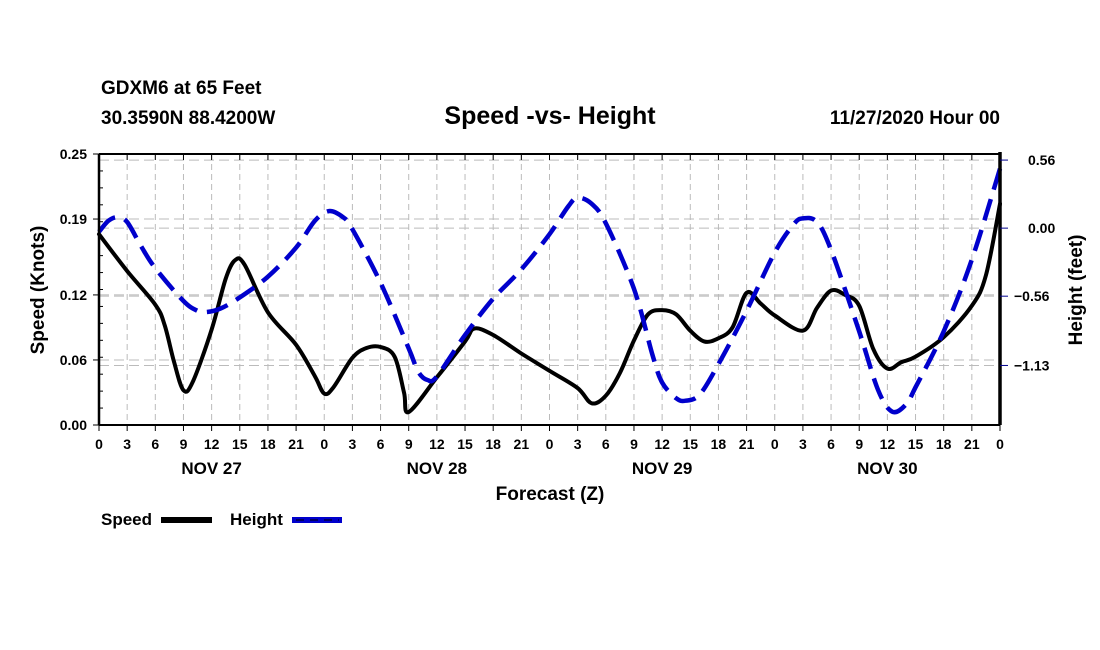 The width and height of the screenshot is (1100, 650). What do you see at coordinates (188, 118) in the screenshot?
I see `coords-label: 30.3590N 88.4200W` at bounding box center [188, 118].